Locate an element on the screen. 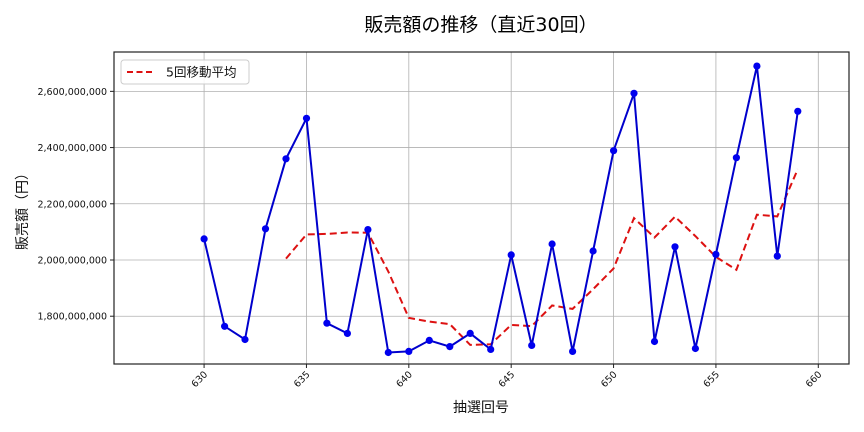 This screenshot has height=432, width=864. legend-box is located at coordinates (185, 72).